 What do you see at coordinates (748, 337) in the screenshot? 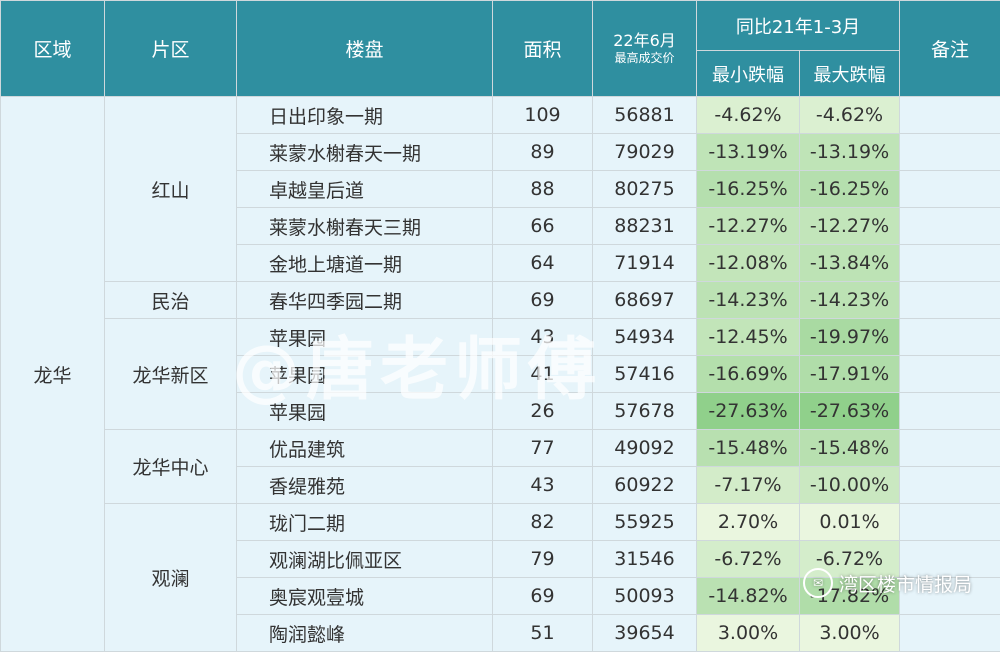
I see `min-drop-cell: -12.45%` at bounding box center [748, 337].